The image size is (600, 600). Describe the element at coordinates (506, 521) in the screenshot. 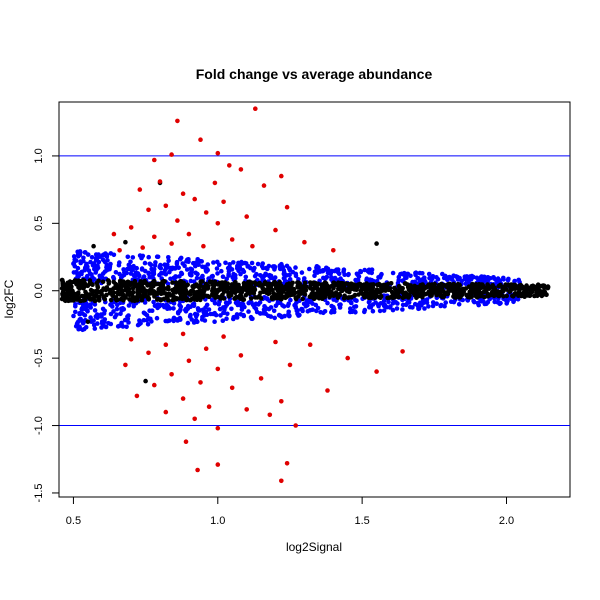

I see `x-tick-label: 2.0` at that location.